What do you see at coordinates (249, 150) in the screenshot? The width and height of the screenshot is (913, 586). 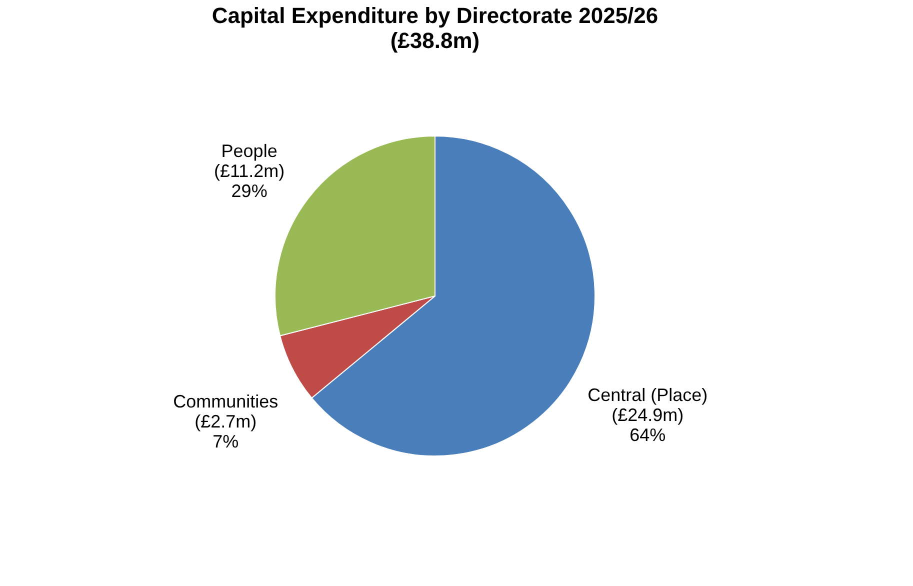 I see `slice-label: People` at bounding box center [249, 150].